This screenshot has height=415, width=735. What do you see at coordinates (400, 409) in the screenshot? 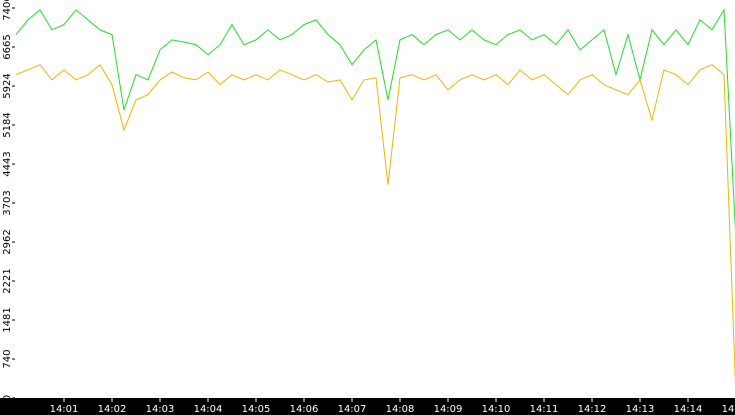
I see `x-tick-label: 14:08` at bounding box center [400, 409].